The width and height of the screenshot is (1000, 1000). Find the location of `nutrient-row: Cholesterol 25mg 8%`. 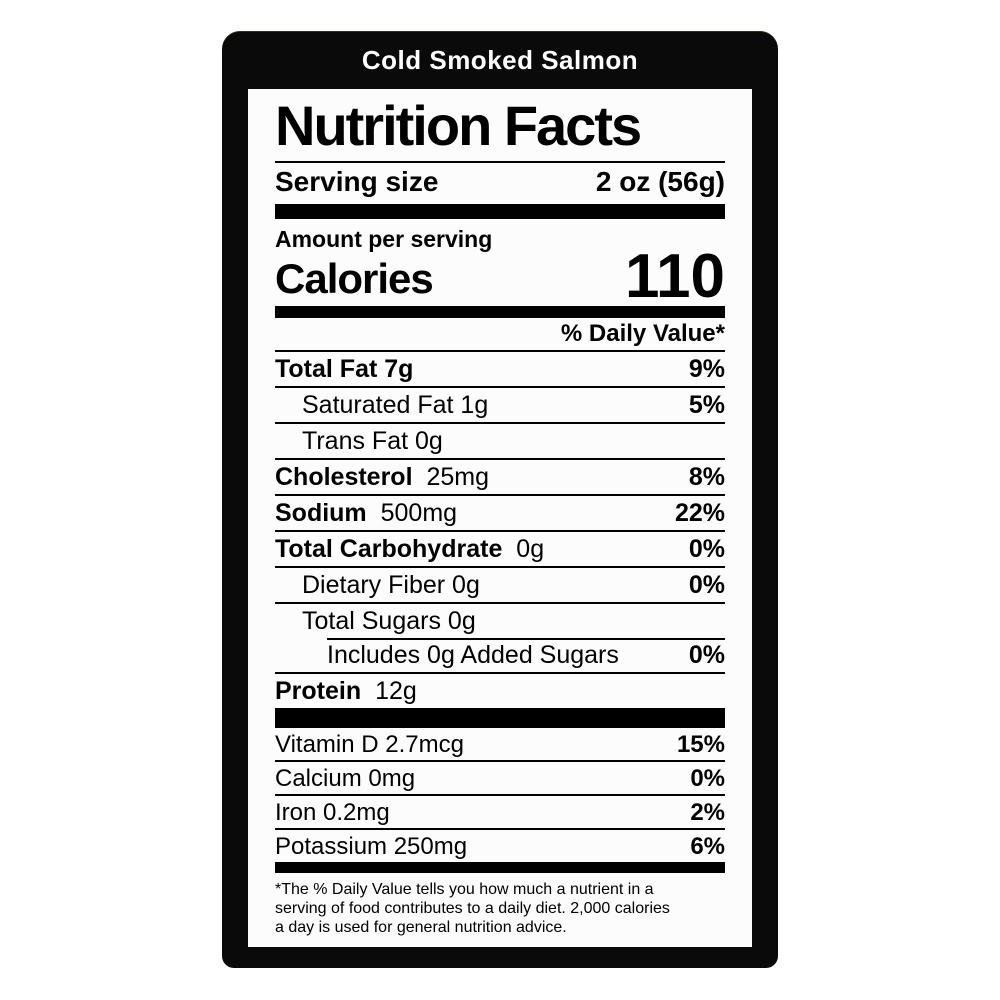

nutrient-row: Cholesterol 25mg 8% is located at coordinates (500, 476).